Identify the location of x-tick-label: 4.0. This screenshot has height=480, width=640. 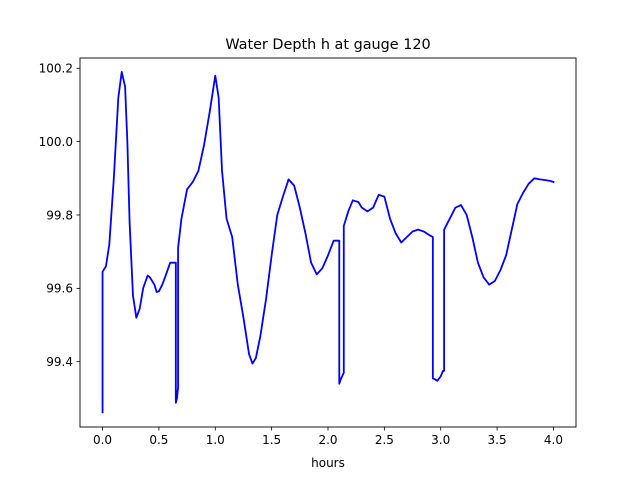
(553, 440).